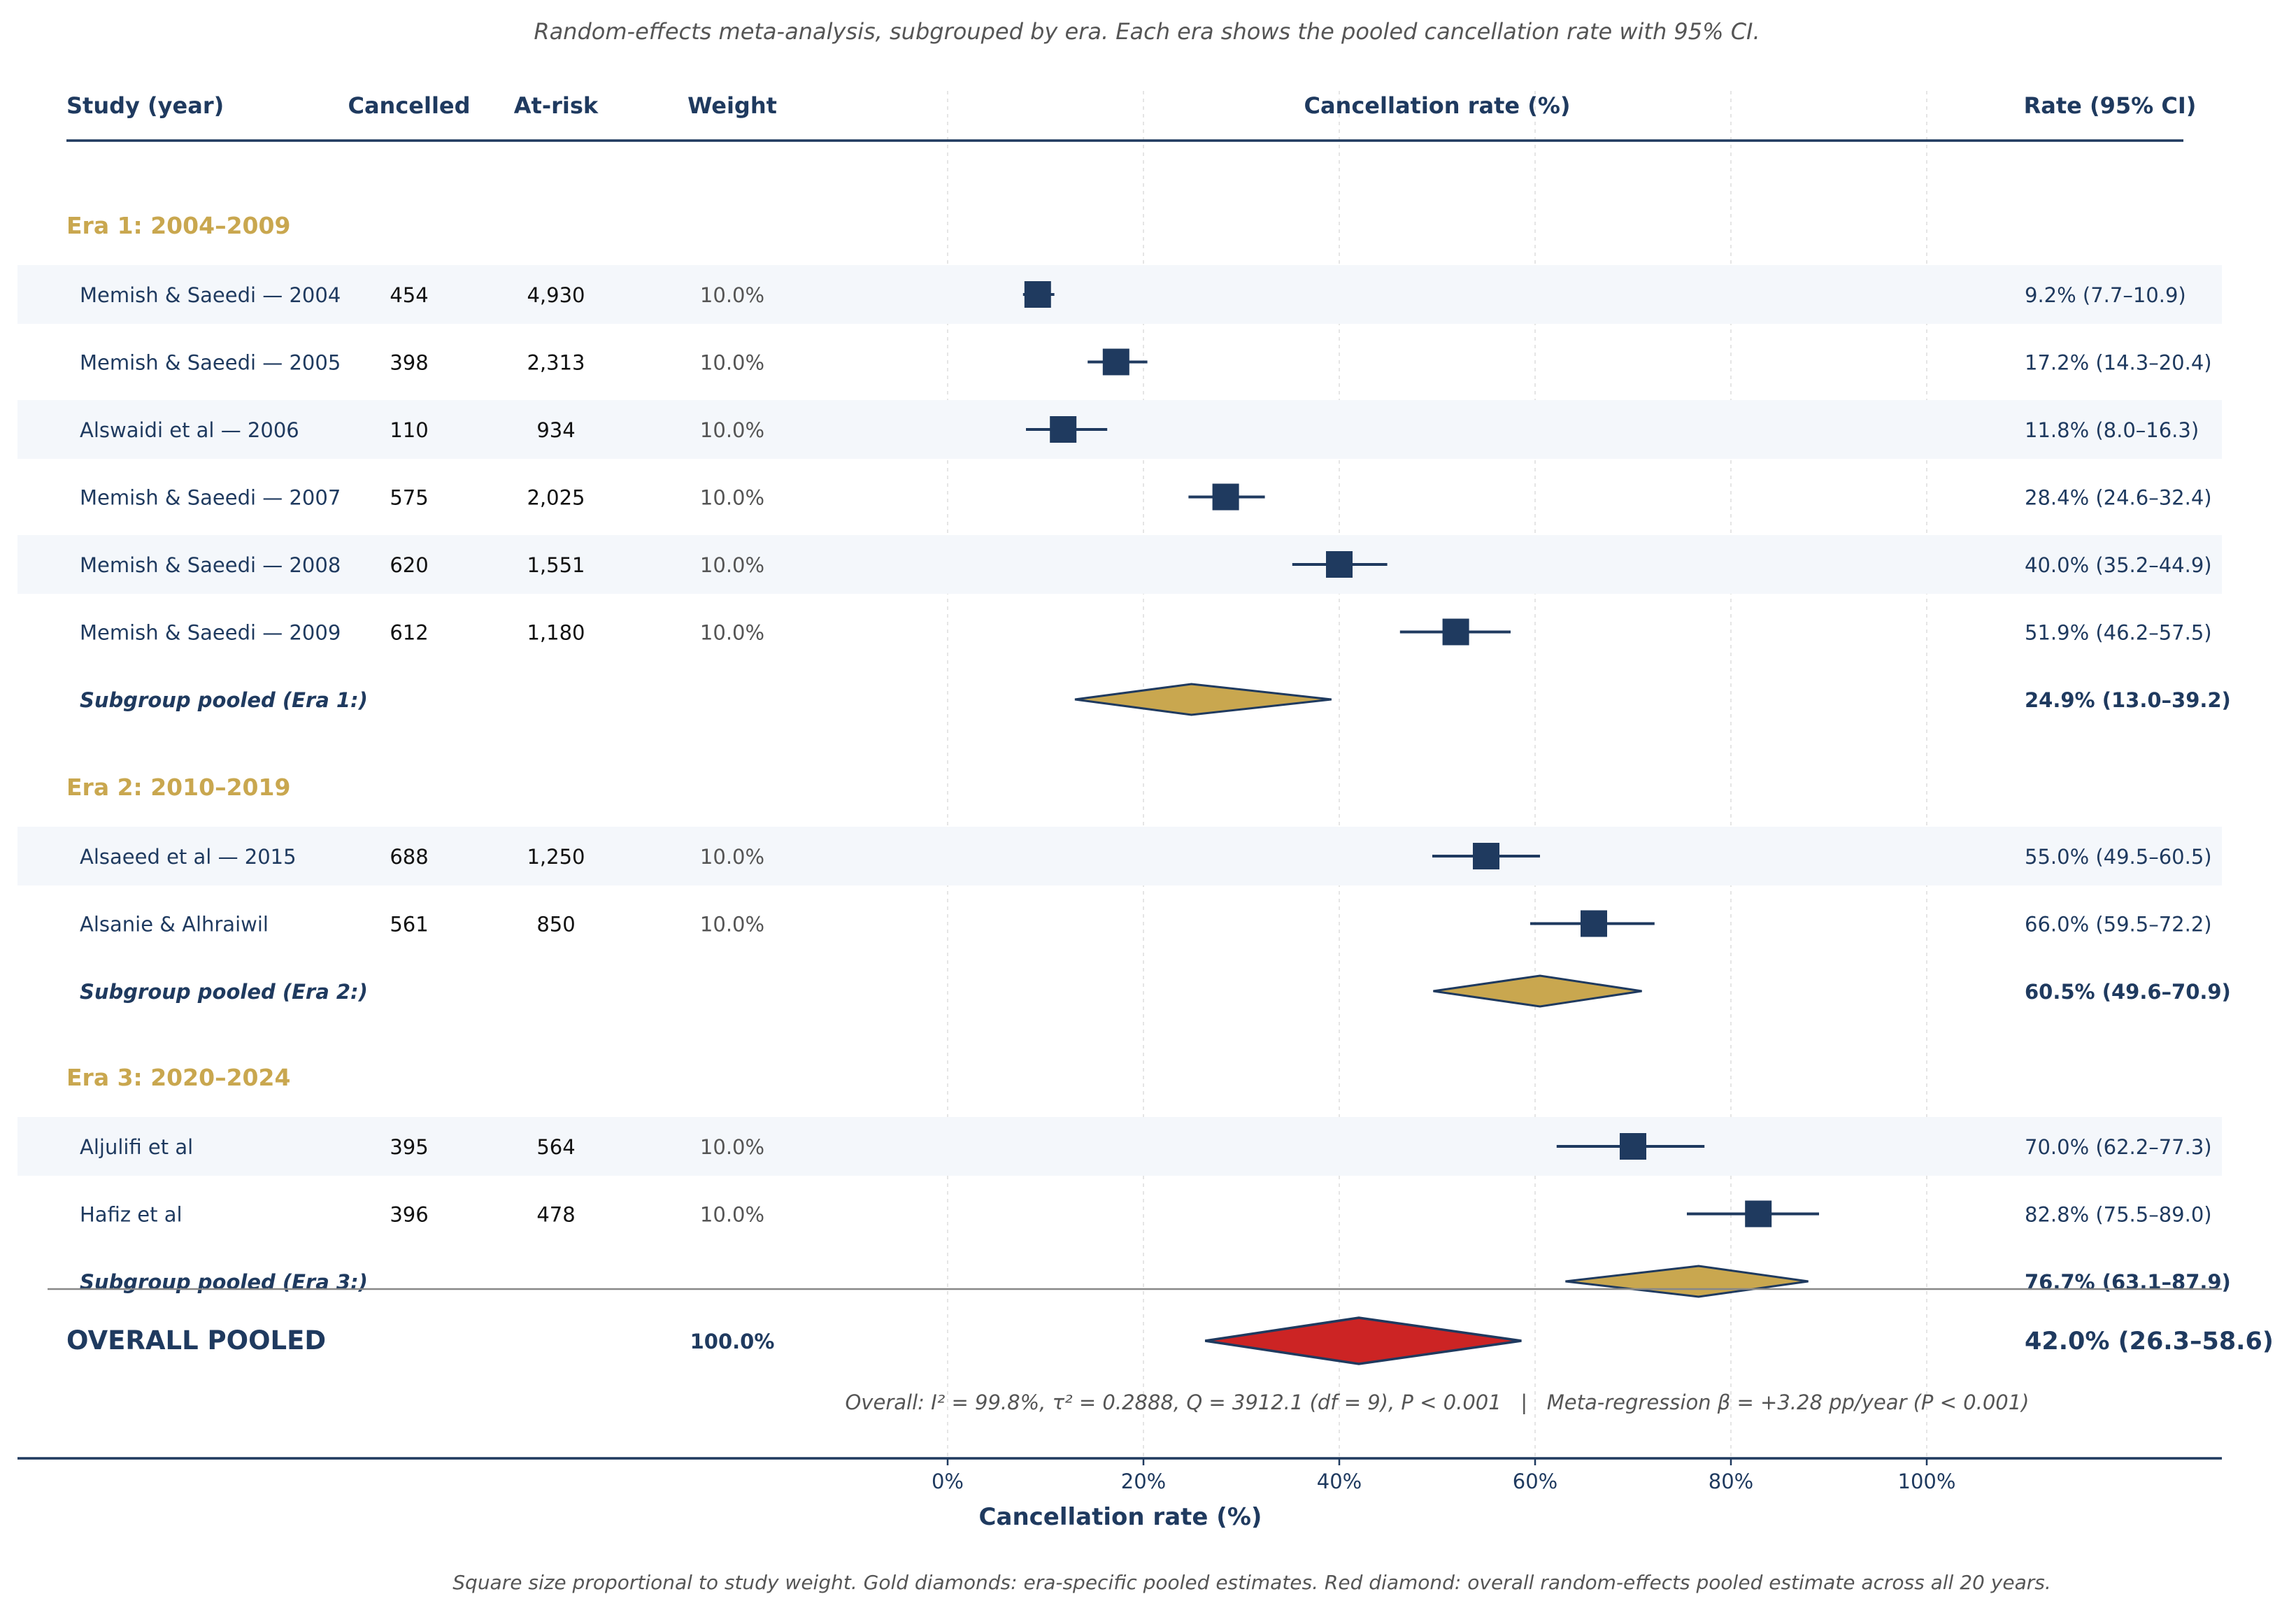  Describe the element at coordinates (188, 857) in the screenshot. I see `study-name: Alsaeed et al — 2015` at that location.